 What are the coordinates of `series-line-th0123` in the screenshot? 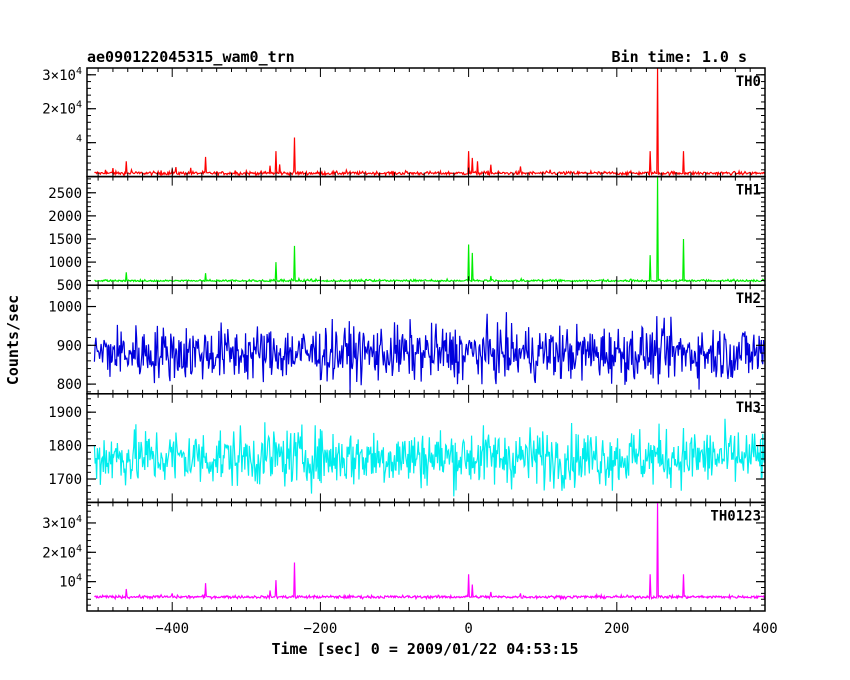 It's located at (429, 551).